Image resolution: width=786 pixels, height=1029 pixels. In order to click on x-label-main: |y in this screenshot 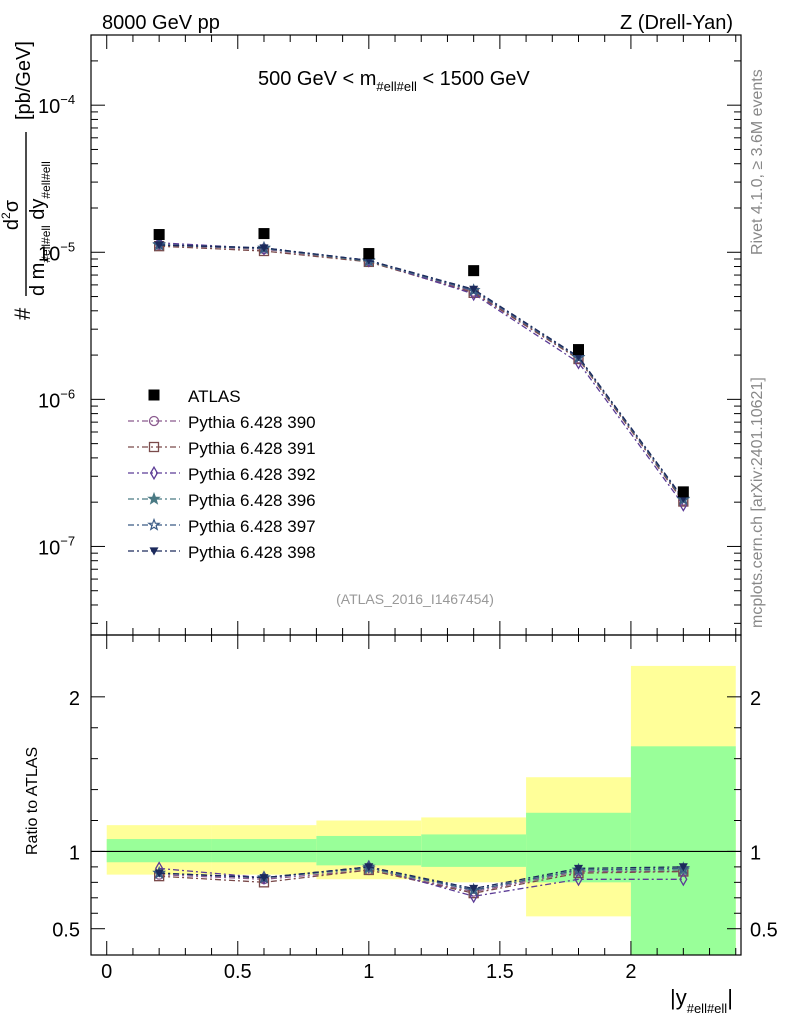, I will do `click(678, 997)`.